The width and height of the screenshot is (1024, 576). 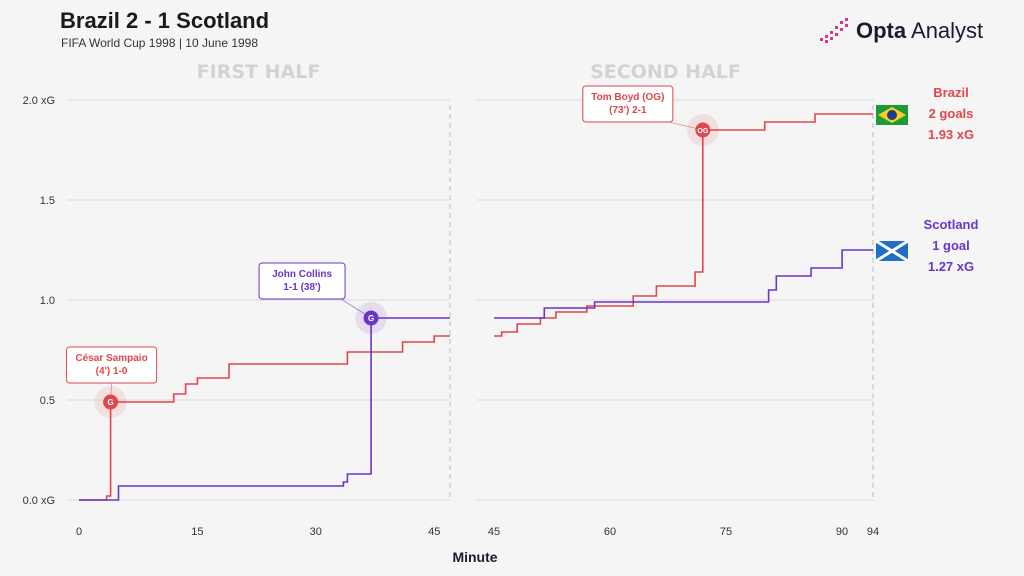 I want to click on flag-globe, so click(x=892, y=115).